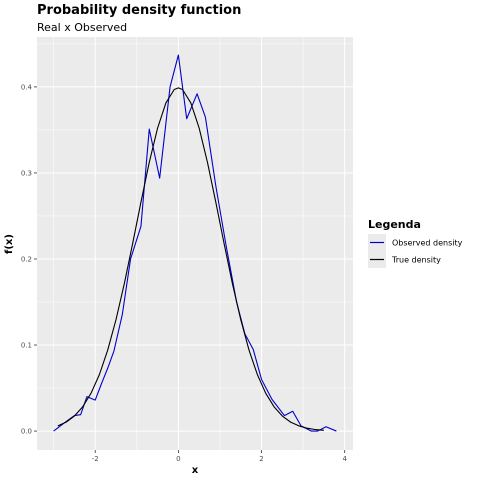 The width and height of the screenshot is (480, 480). Describe the element at coordinates (394, 224) in the screenshot. I see `legend-title: Legenda` at that location.